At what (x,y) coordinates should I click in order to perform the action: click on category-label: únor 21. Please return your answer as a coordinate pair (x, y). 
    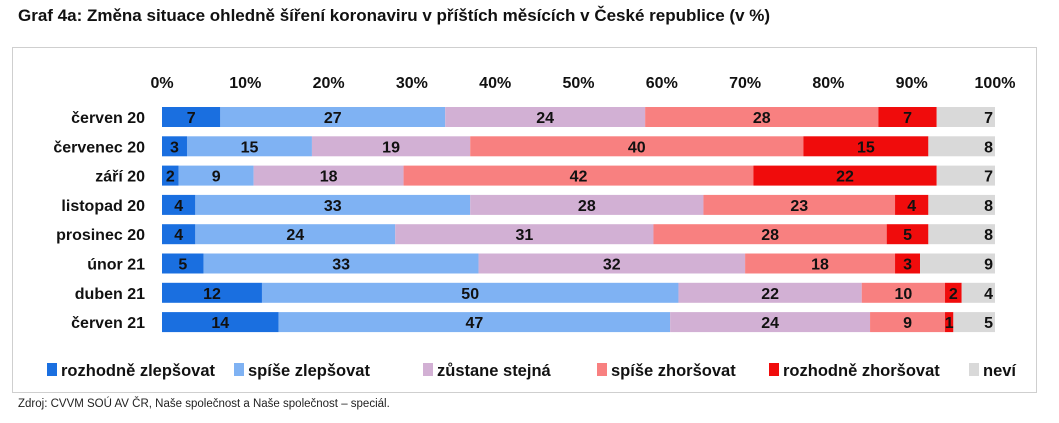
    Looking at the image, I should click on (116, 265).